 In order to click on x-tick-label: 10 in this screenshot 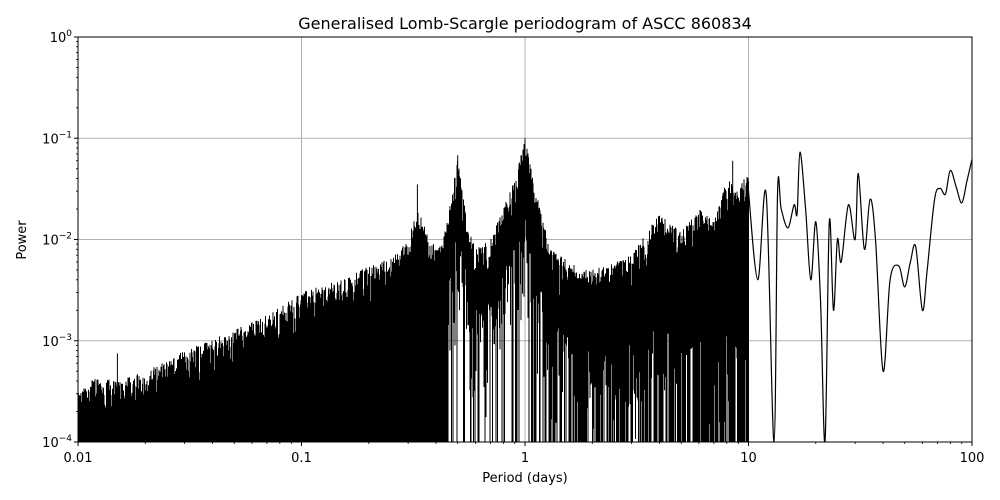, I will do `click(748, 458)`.